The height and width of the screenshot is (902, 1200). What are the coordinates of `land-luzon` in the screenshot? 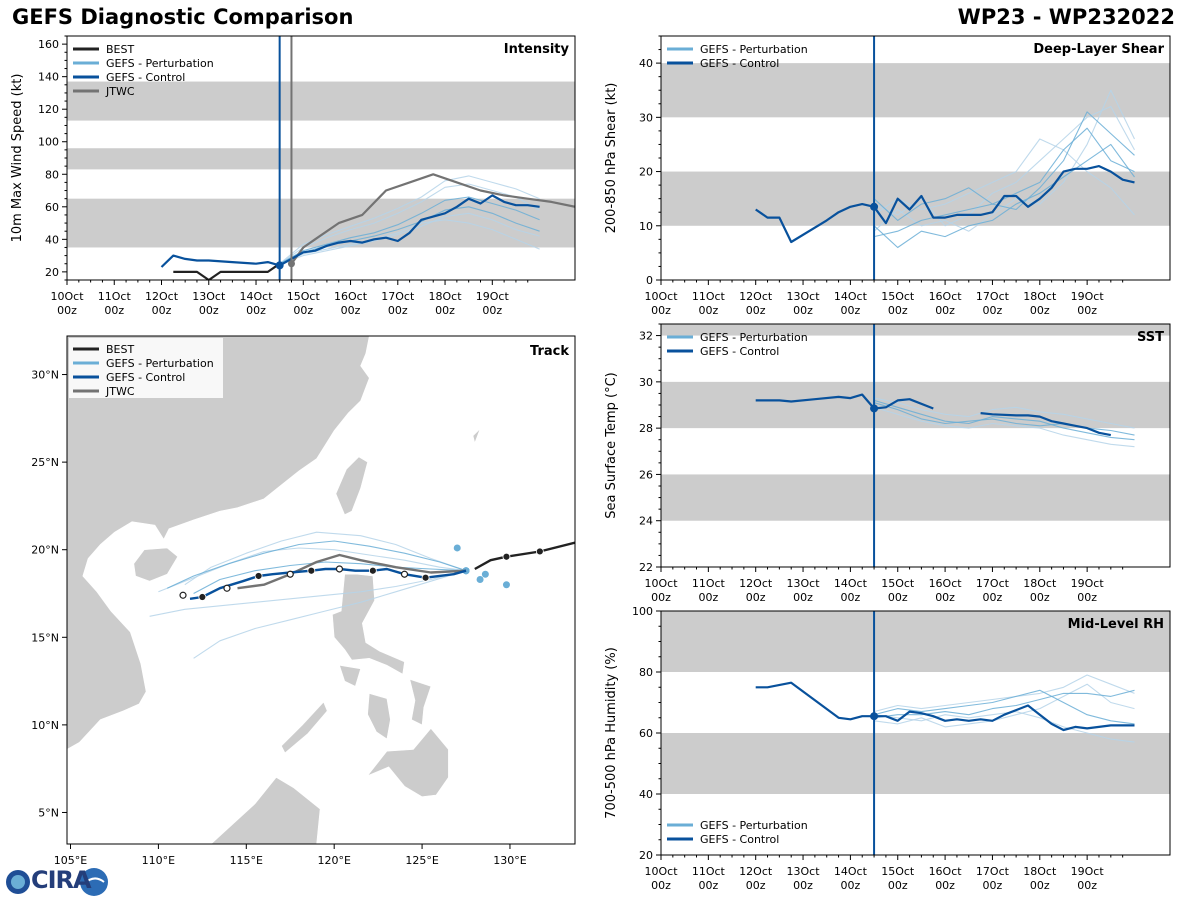 It's located at (368, 624).